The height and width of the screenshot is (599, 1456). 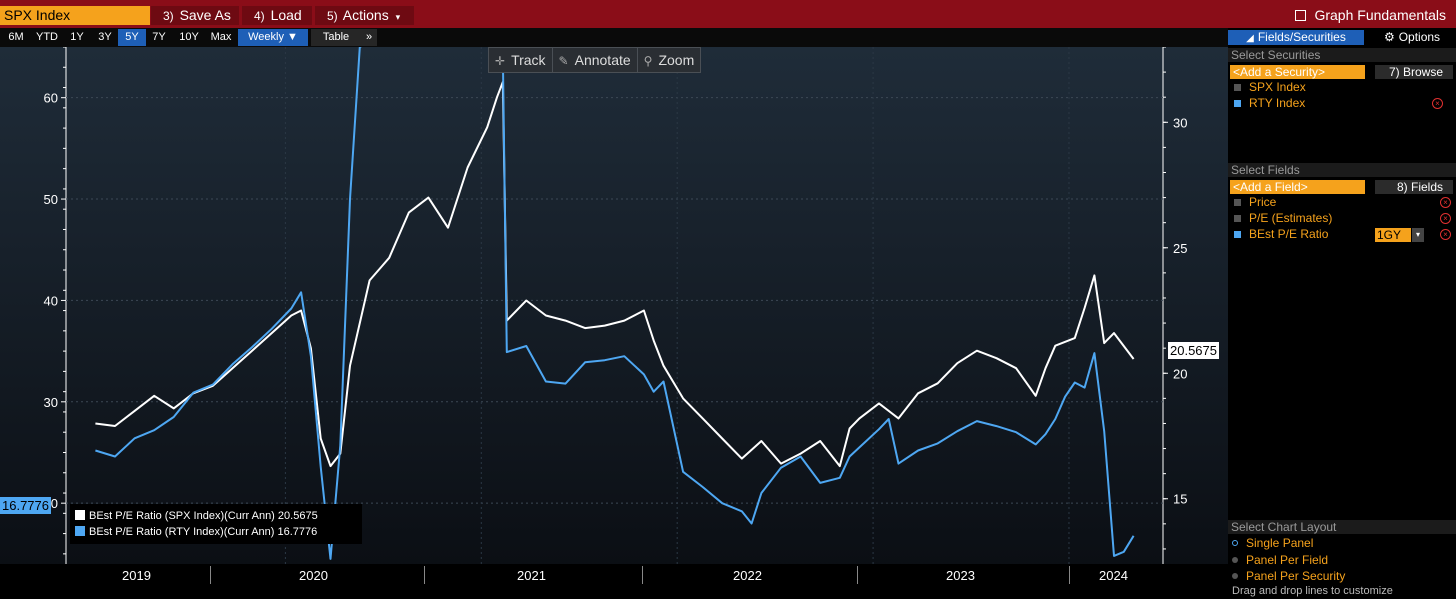 What do you see at coordinates (51, 300) in the screenshot?
I see `y-tick-label-left: 40` at bounding box center [51, 300].